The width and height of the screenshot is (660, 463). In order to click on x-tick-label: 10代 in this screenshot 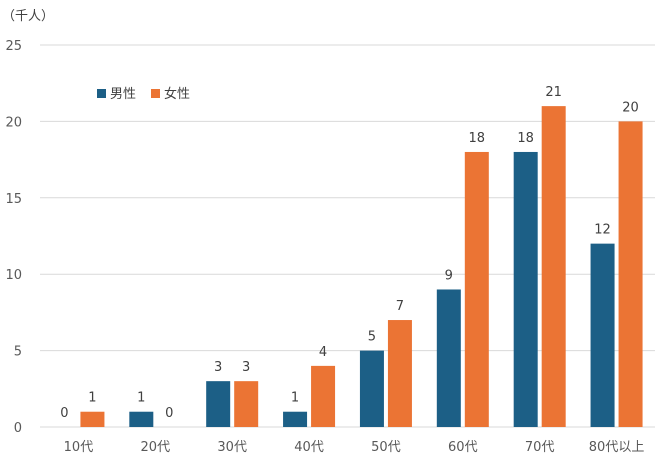, I will do `click(79, 447)`.